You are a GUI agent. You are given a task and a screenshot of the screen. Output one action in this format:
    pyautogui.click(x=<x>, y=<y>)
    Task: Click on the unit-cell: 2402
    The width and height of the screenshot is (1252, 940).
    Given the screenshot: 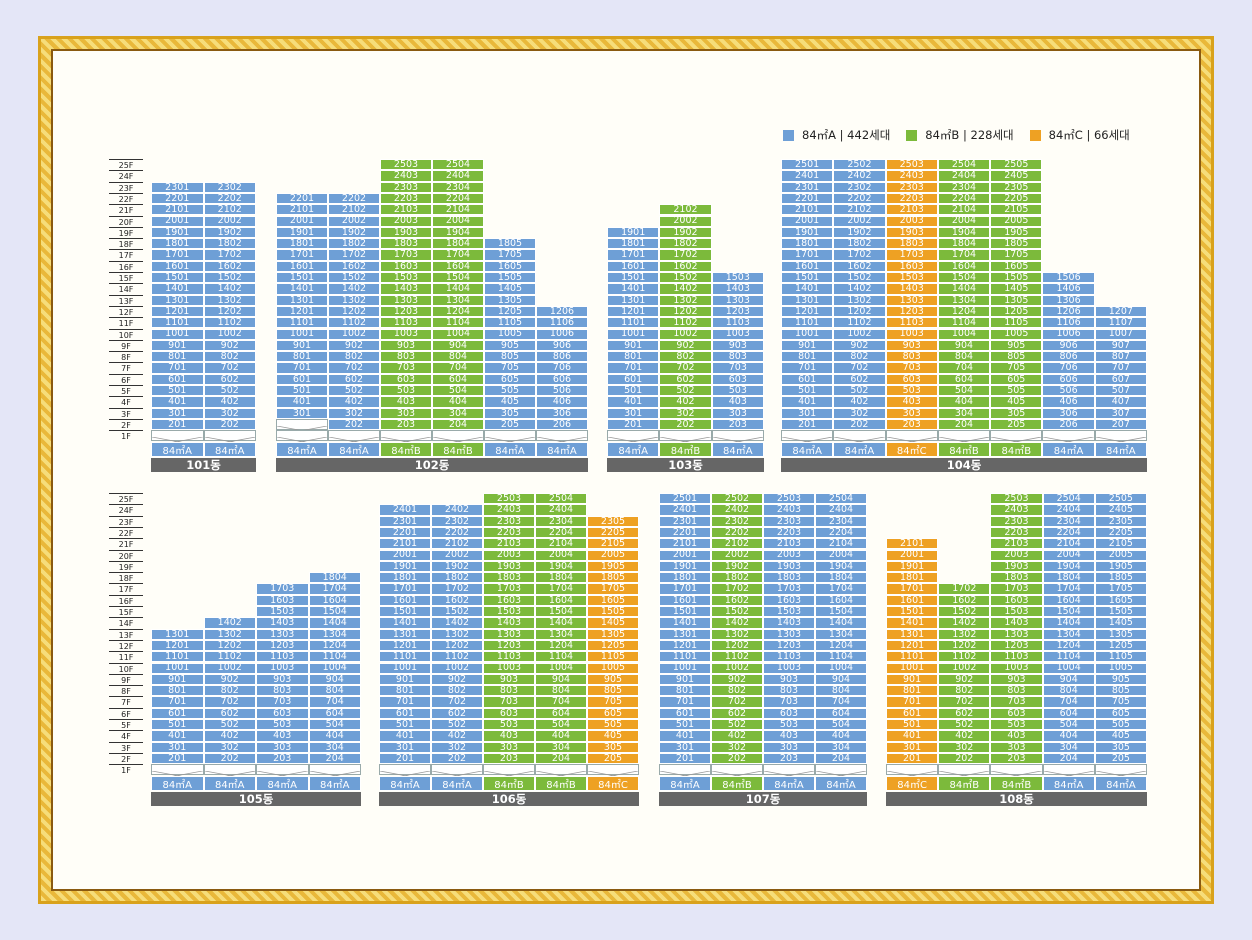 What is the action you would take?
    pyautogui.click(x=859, y=176)
    